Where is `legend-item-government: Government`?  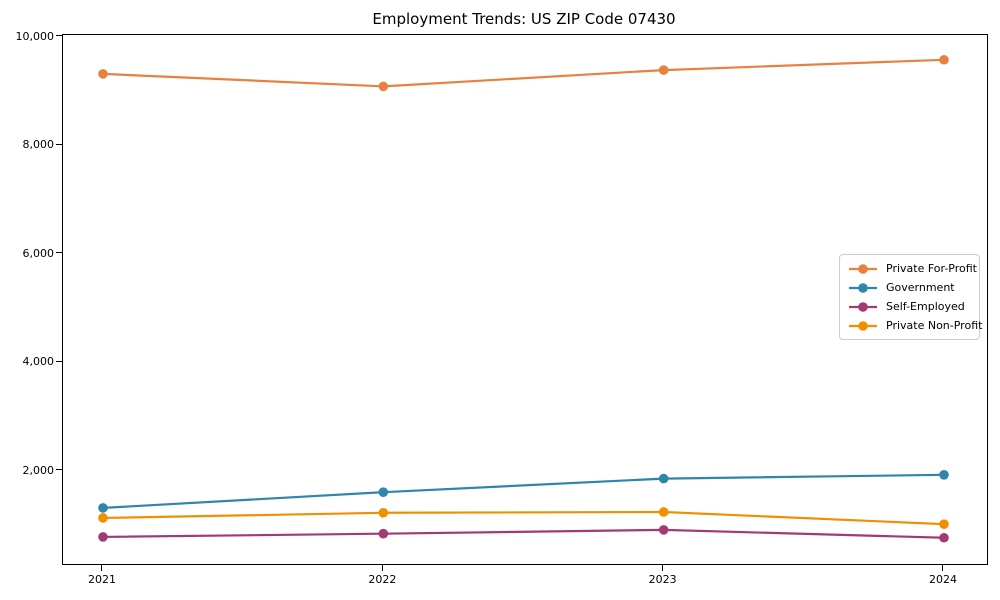 legend-item-government: Government is located at coordinates (909, 288).